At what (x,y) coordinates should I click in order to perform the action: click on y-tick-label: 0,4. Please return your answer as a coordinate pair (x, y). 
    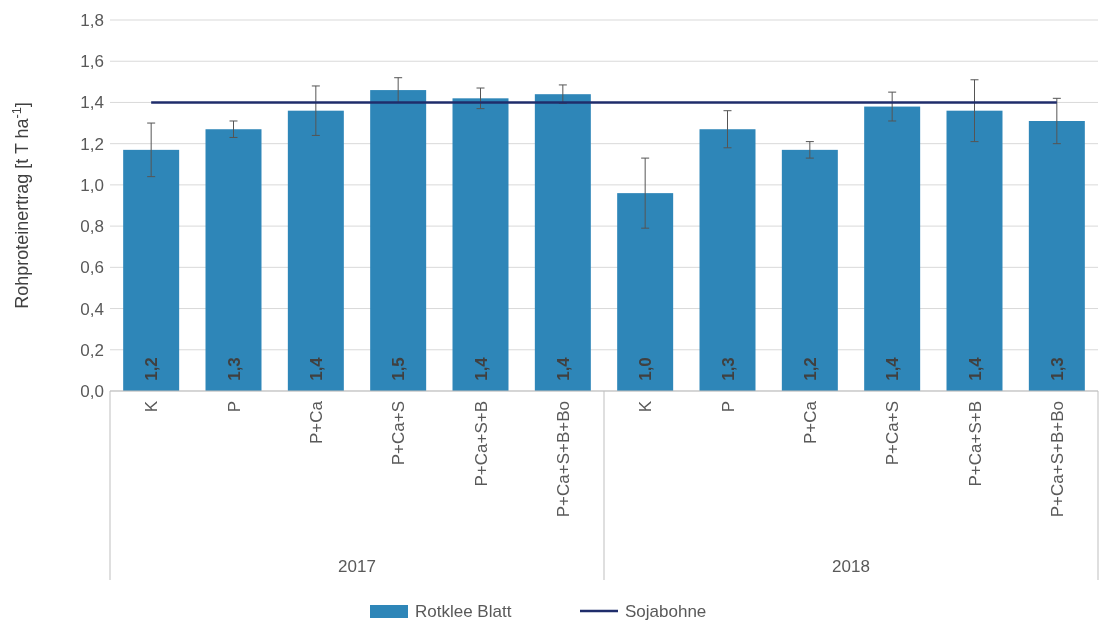
    Looking at the image, I should click on (92, 309).